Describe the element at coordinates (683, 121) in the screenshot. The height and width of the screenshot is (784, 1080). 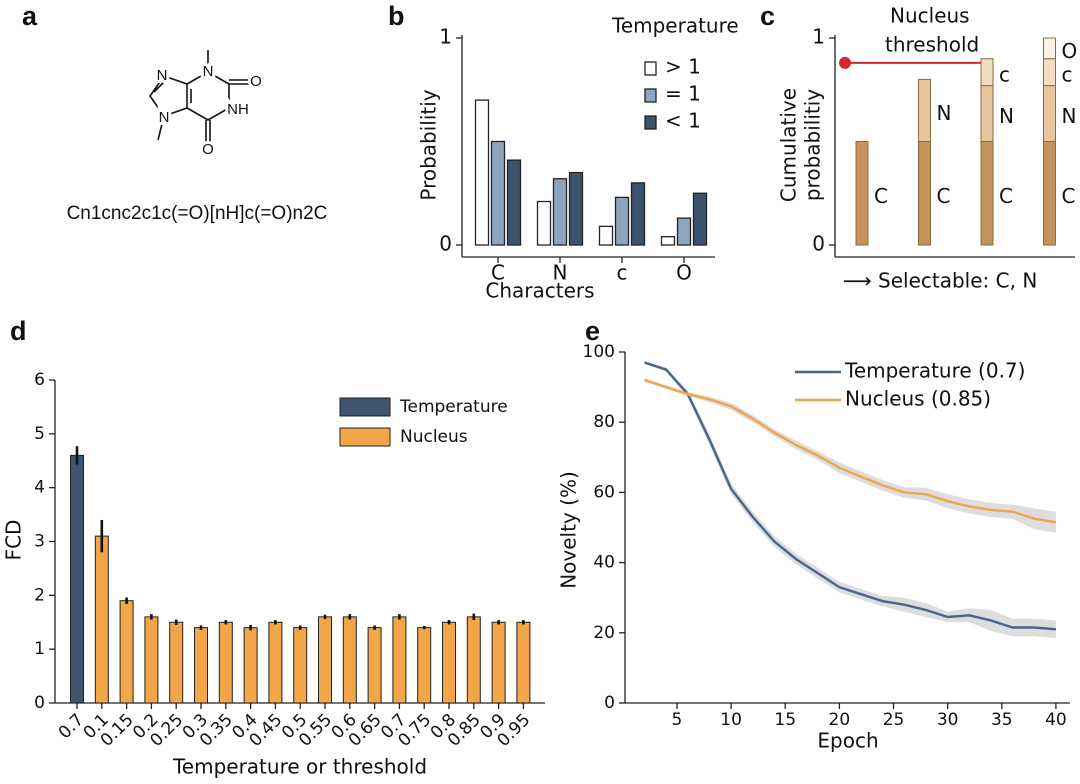
I see `legend-label: < 1` at that location.